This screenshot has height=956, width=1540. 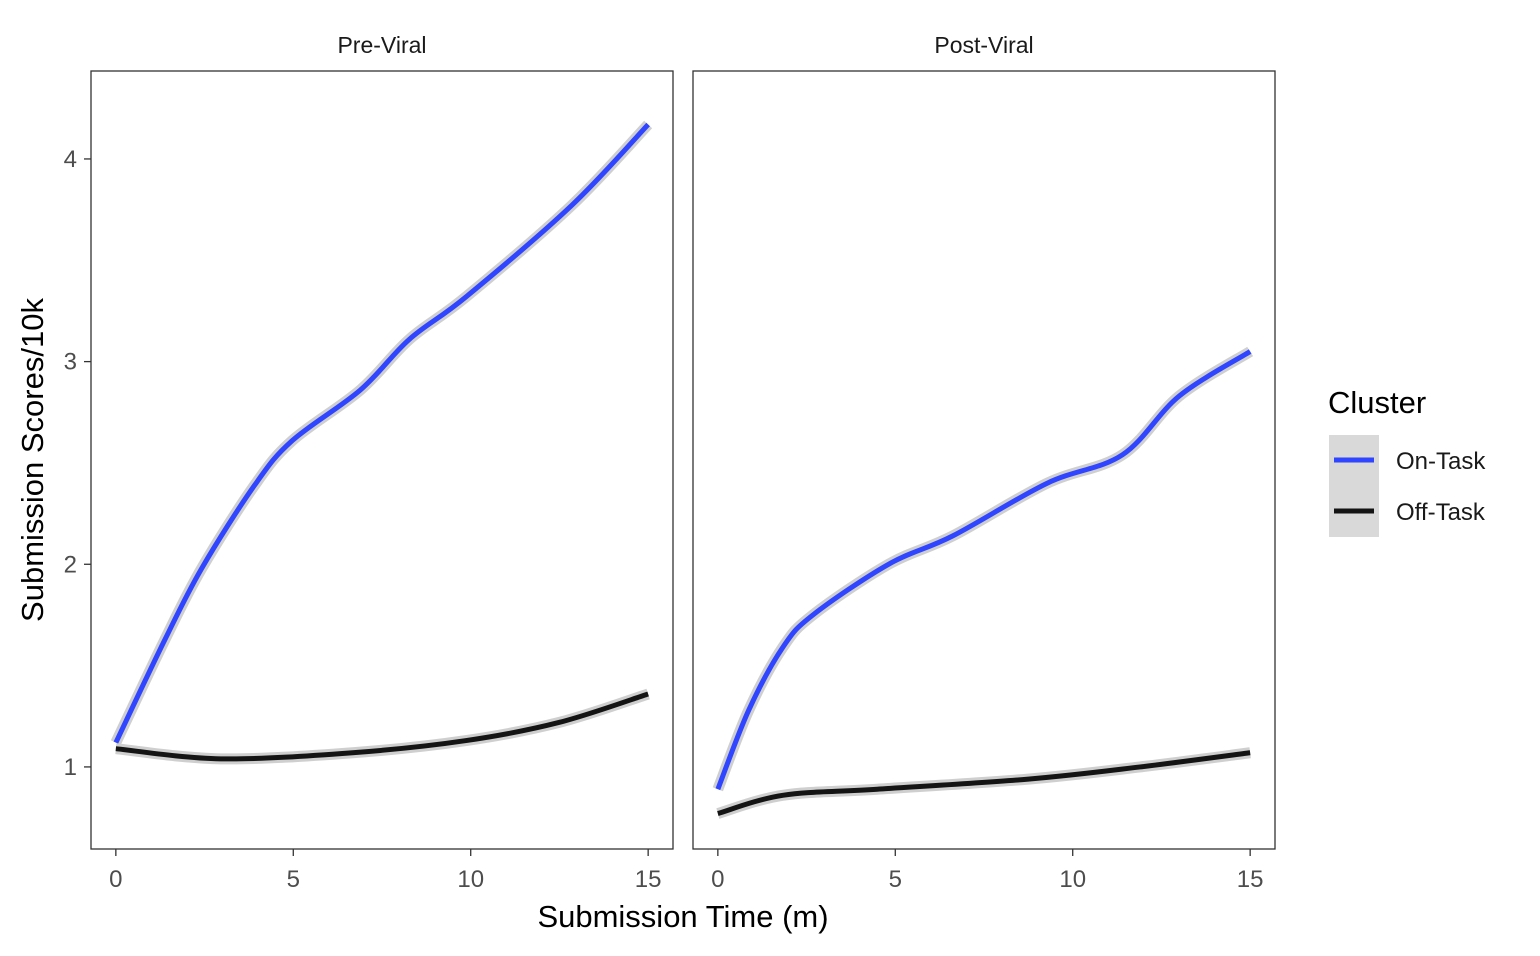 I want to click on legend-label-off-task: Off-Task, so click(x=1441, y=512).